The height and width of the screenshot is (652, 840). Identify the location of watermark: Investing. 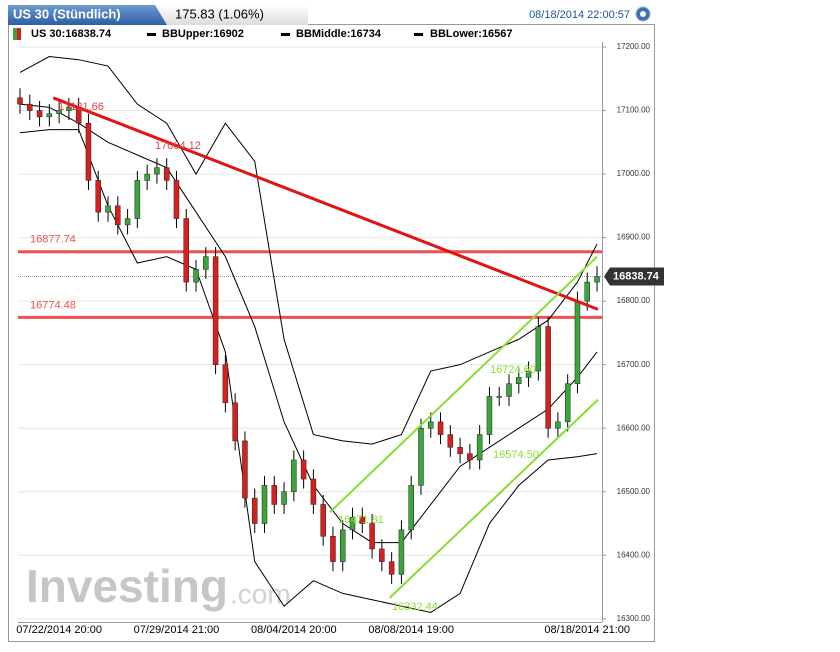
(127, 586).